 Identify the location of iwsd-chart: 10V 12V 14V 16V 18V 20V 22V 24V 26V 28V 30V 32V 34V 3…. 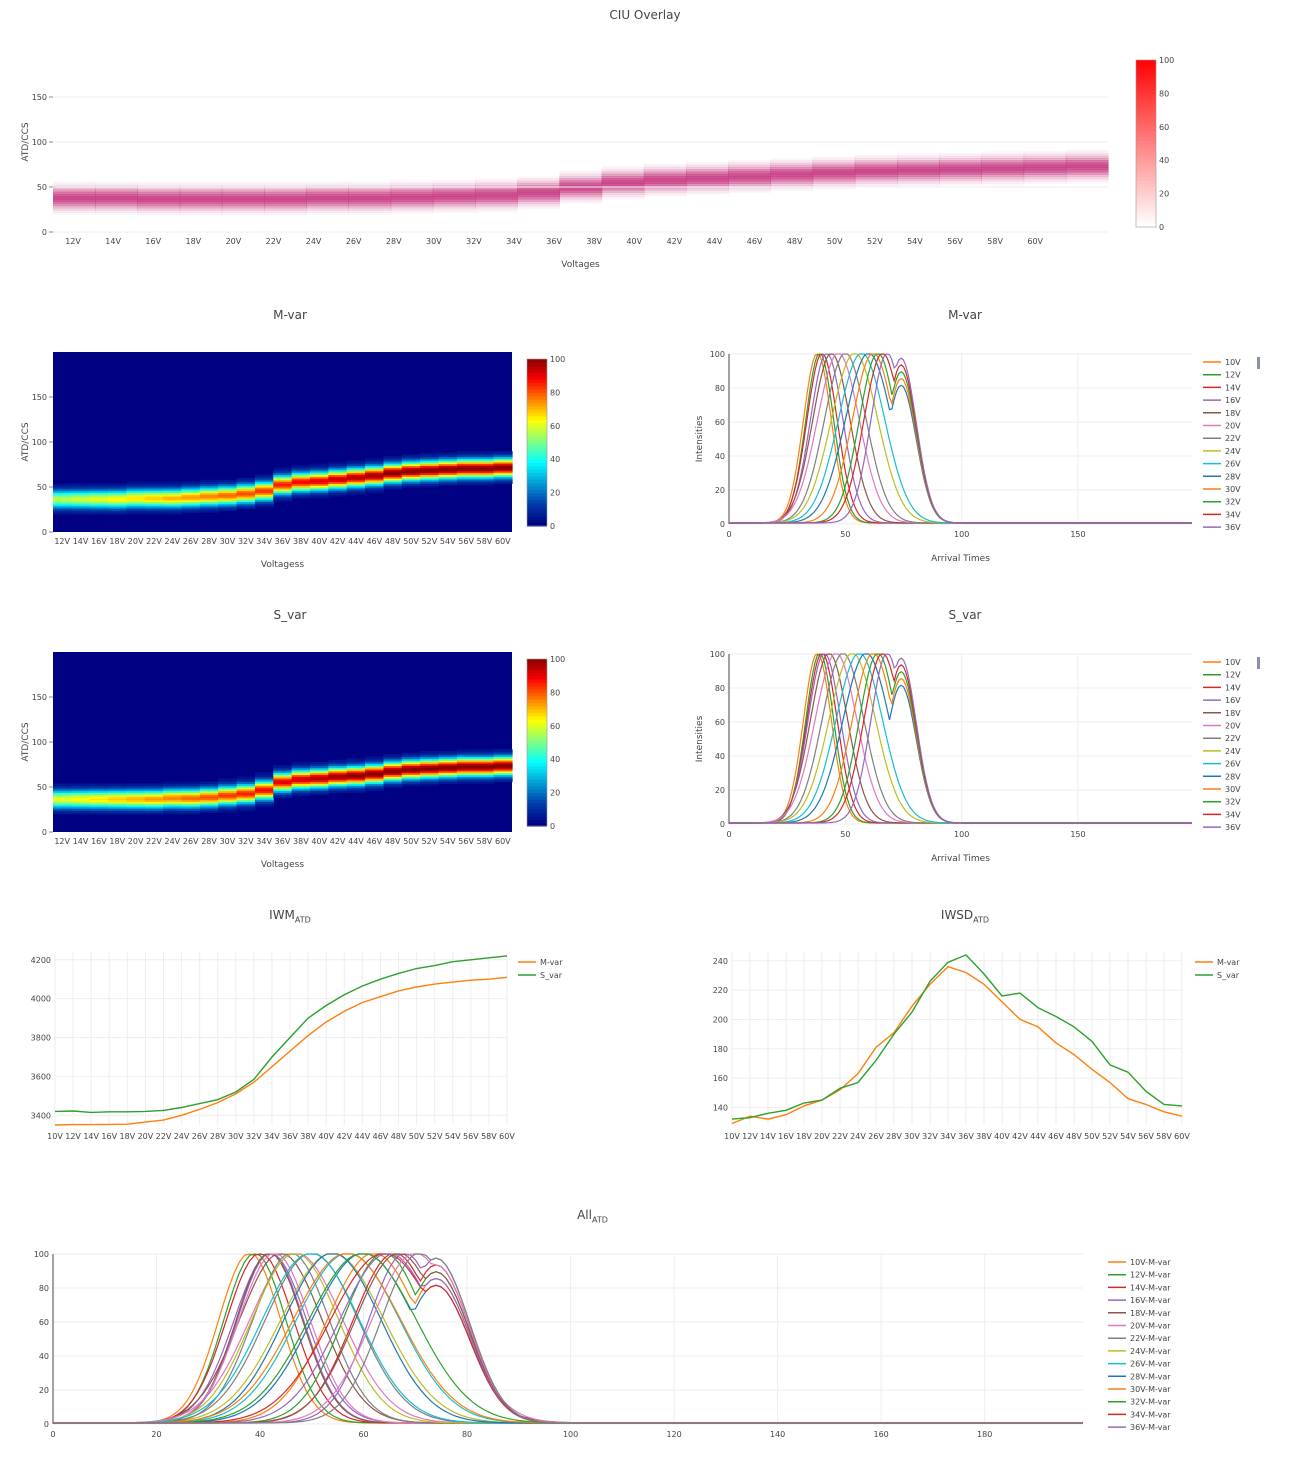
(967, 1040).